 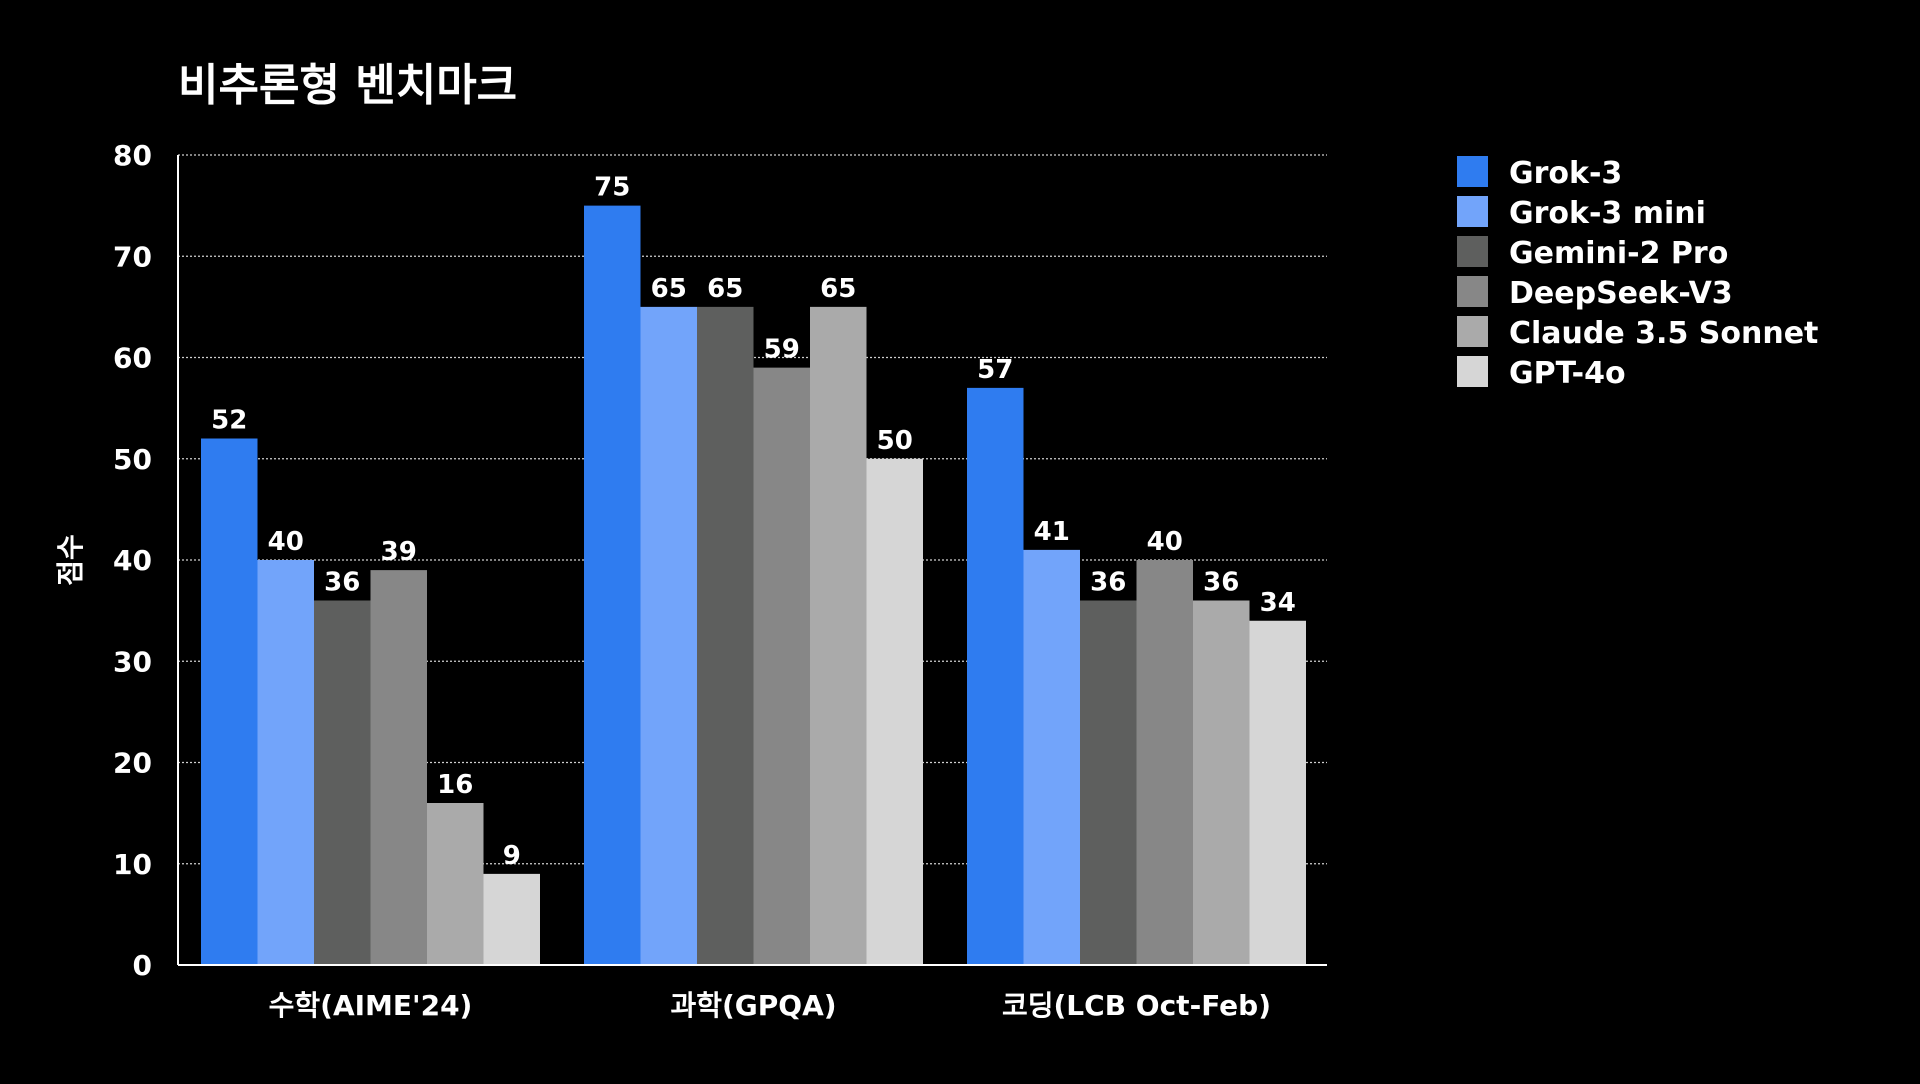 I want to click on data-label: 57, so click(x=995, y=370).